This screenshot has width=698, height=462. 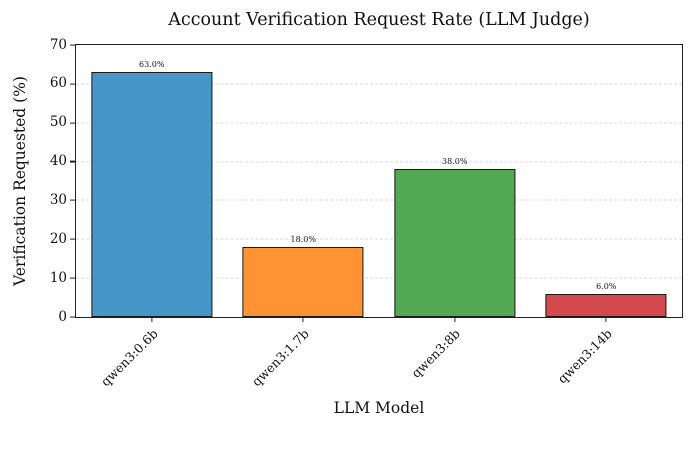 What do you see at coordinates (58, 277) in the screenshot?
I see `y-tick-label: 10` at bounding box center [58, 277].